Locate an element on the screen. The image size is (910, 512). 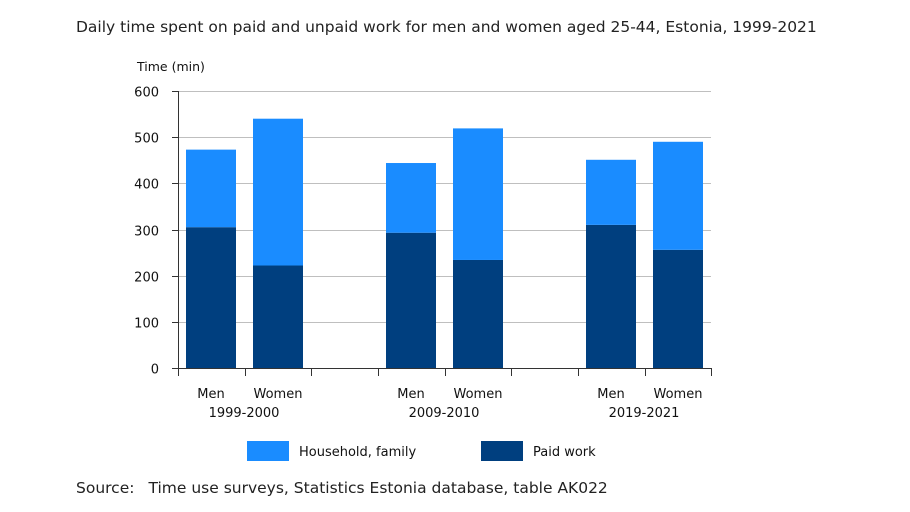
source-label: Source: is located at coordinates (105, 488).